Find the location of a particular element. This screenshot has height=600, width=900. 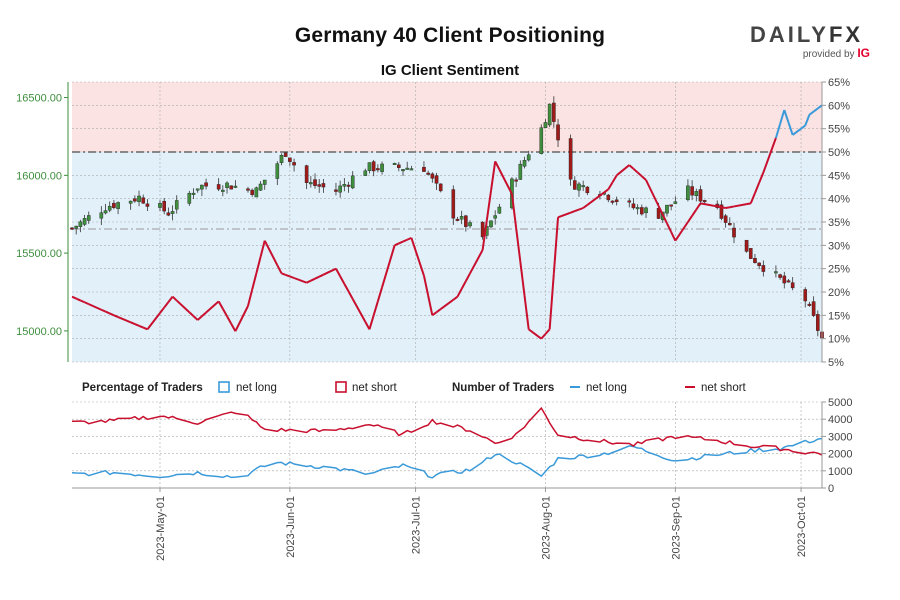

pct-tick-label: 65% is located at coordinates (839, 83).